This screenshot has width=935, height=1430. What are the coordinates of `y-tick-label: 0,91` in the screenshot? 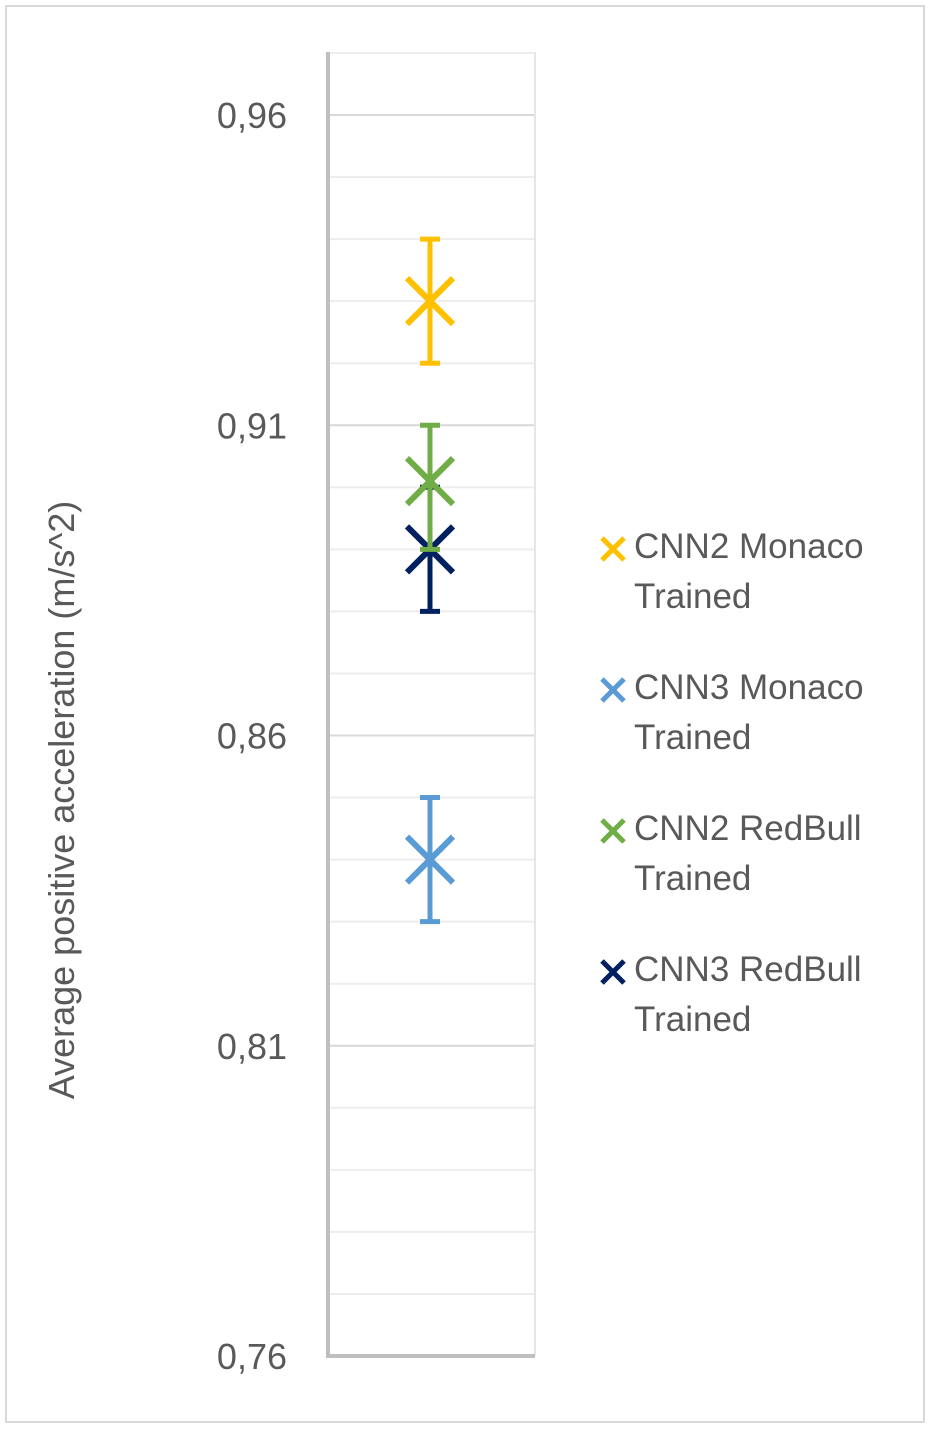 It's located at (252, 425).